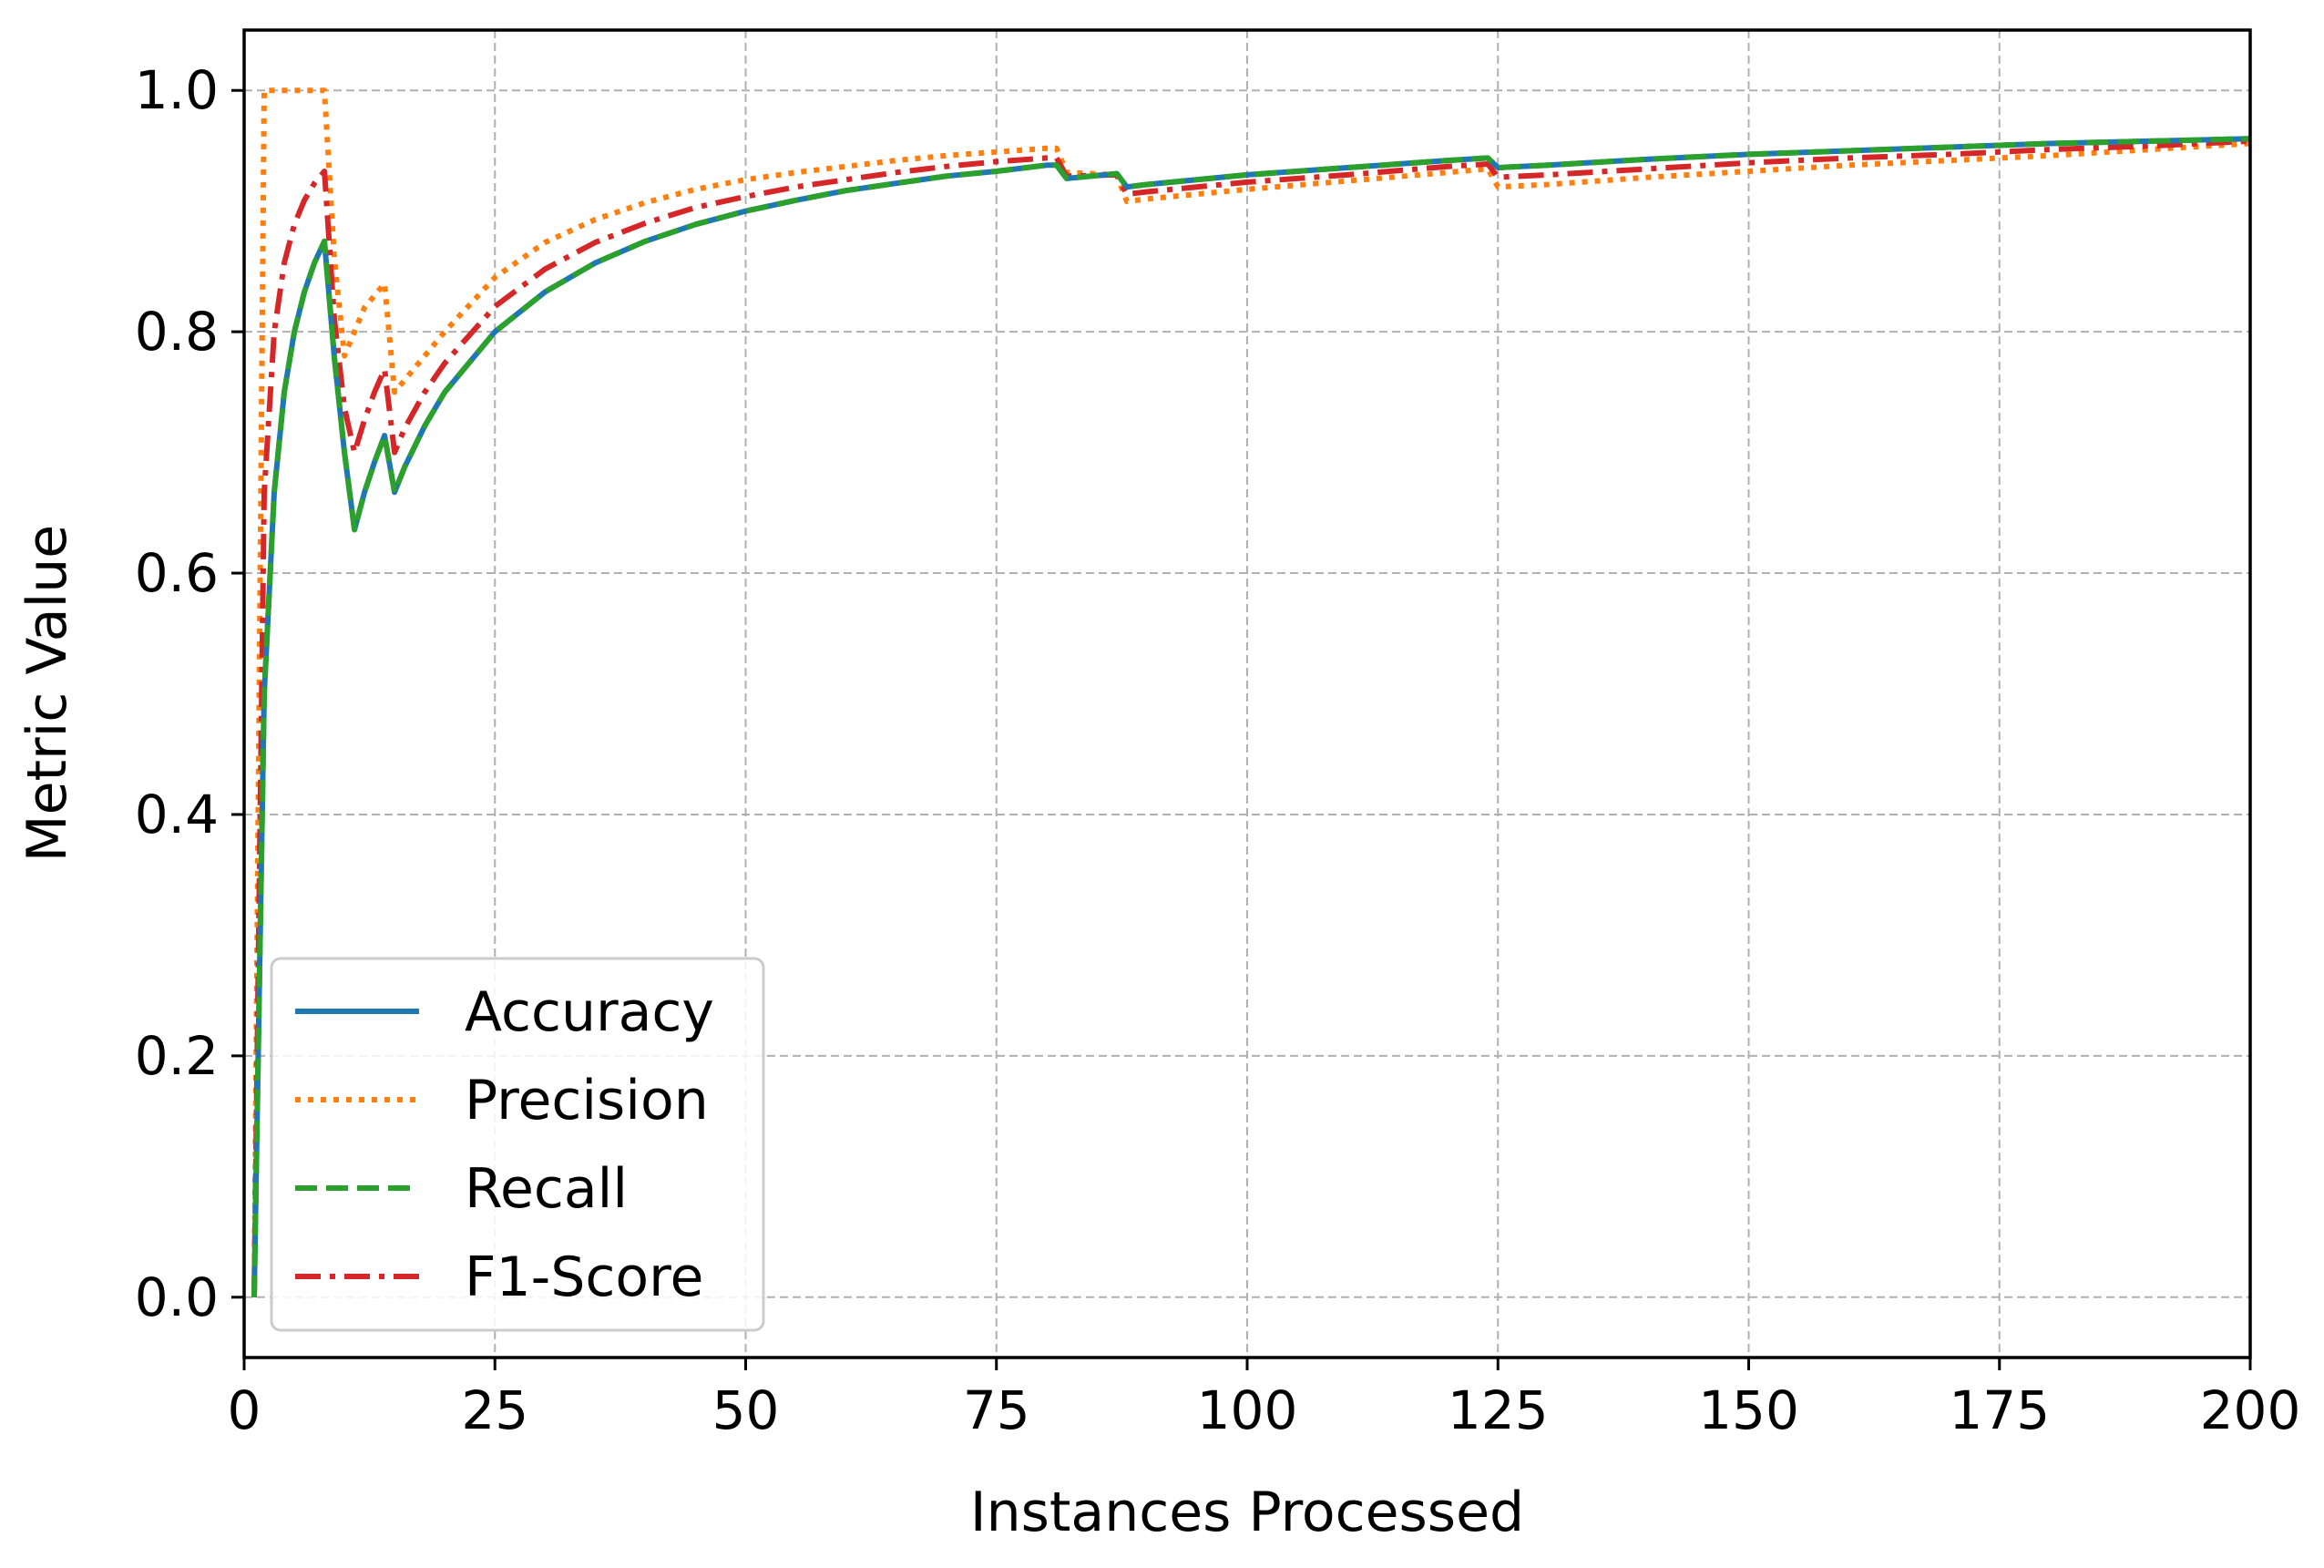 This screenshot has height=1568, width=2324. I want to click on legend-box, so click(517, 1144).